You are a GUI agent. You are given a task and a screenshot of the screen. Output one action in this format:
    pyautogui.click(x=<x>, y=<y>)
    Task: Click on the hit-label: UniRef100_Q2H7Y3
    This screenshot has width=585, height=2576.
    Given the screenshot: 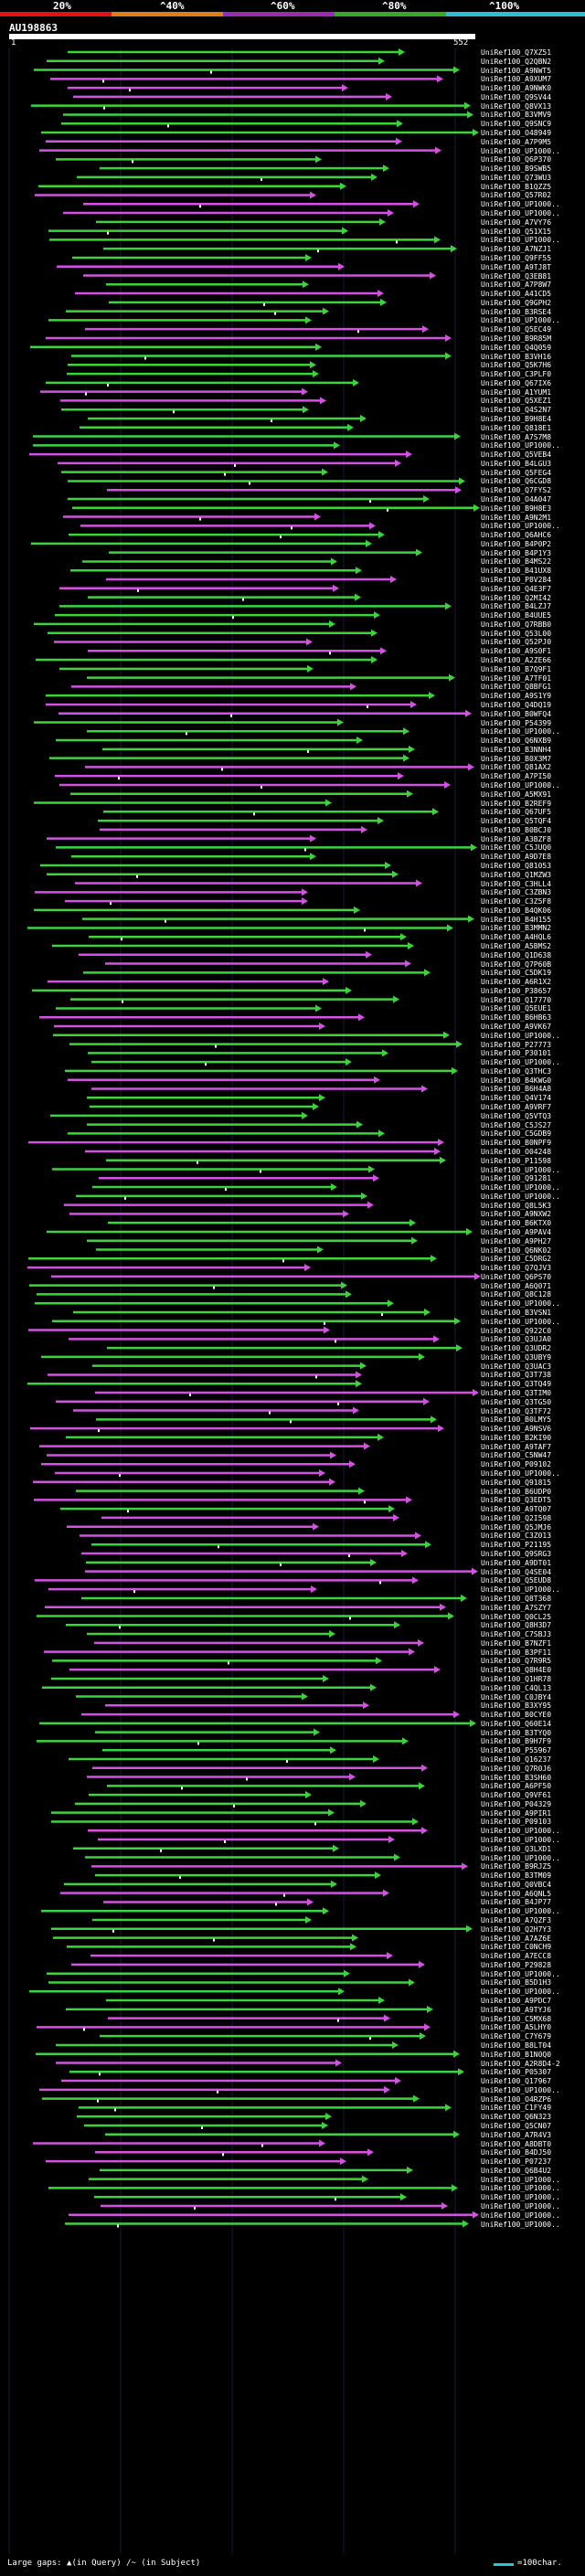 What is the action you would take?
    pyautogui.click(x=516, y=1929)
    